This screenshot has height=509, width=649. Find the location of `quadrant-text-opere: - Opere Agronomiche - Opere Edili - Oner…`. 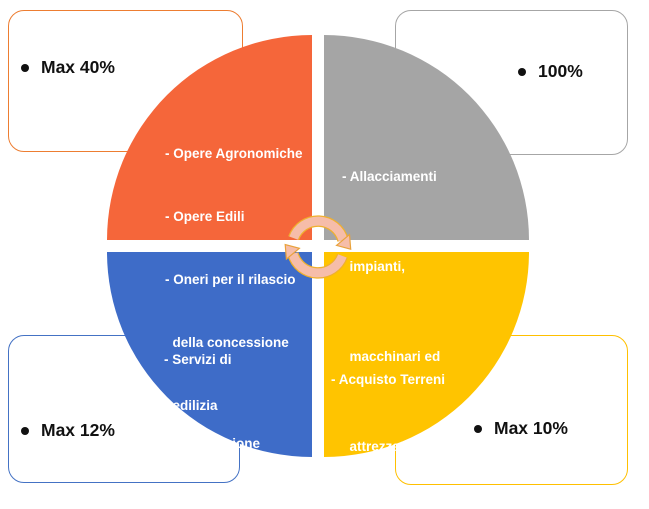

quadrant-text-opere: - Opere Agronomiche - Opere Edili - Oner… is located at coordinates (234, 279).